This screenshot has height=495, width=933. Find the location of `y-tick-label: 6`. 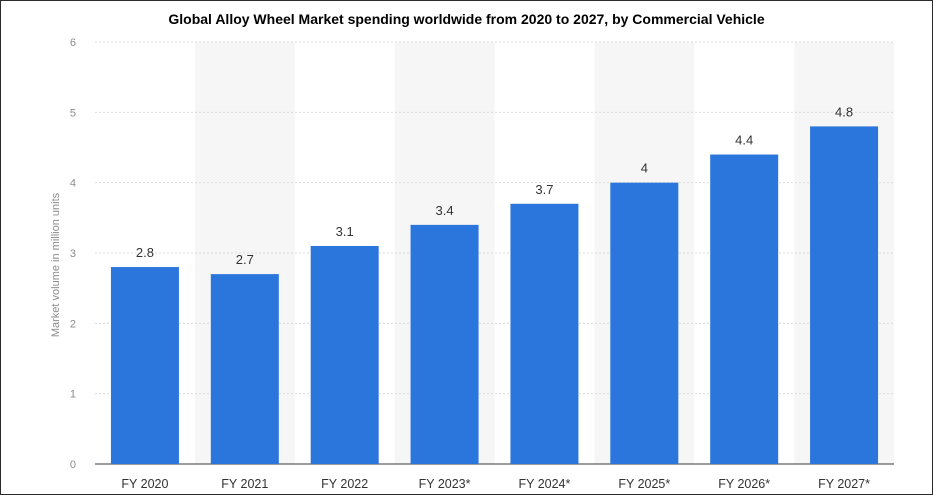

y-tick-label: 6 is located at coordinates (73, 43).